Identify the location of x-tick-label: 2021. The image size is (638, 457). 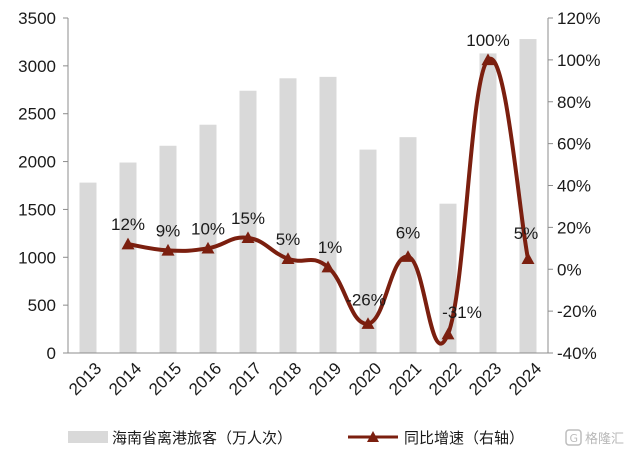
(405, 379).